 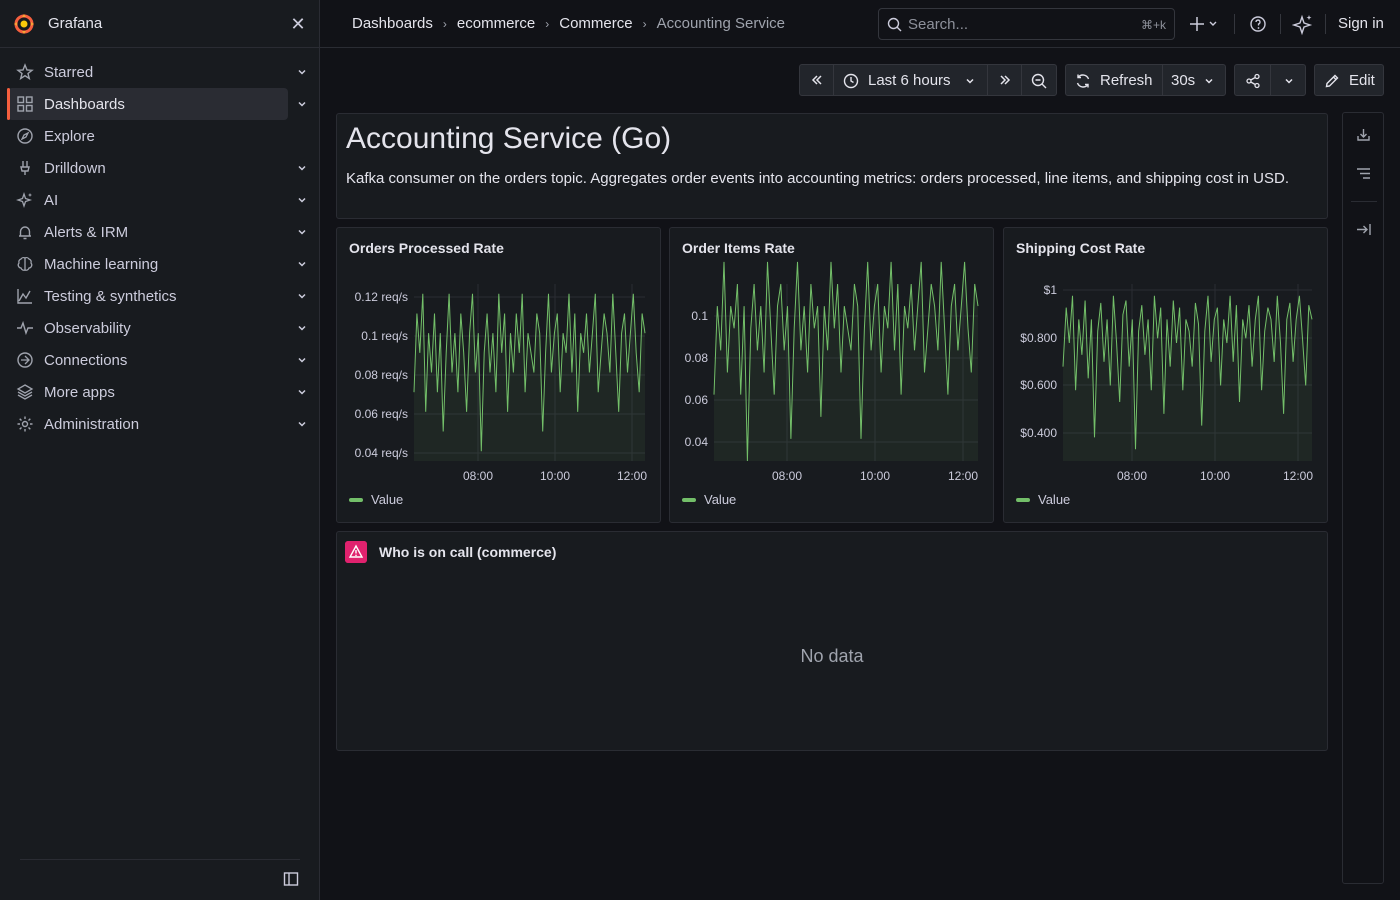 What do you see at coordinates (381, 375) in the screenshot?
I see `y-tick-label: 0.08 req/s` at bounding box center [381, 375].